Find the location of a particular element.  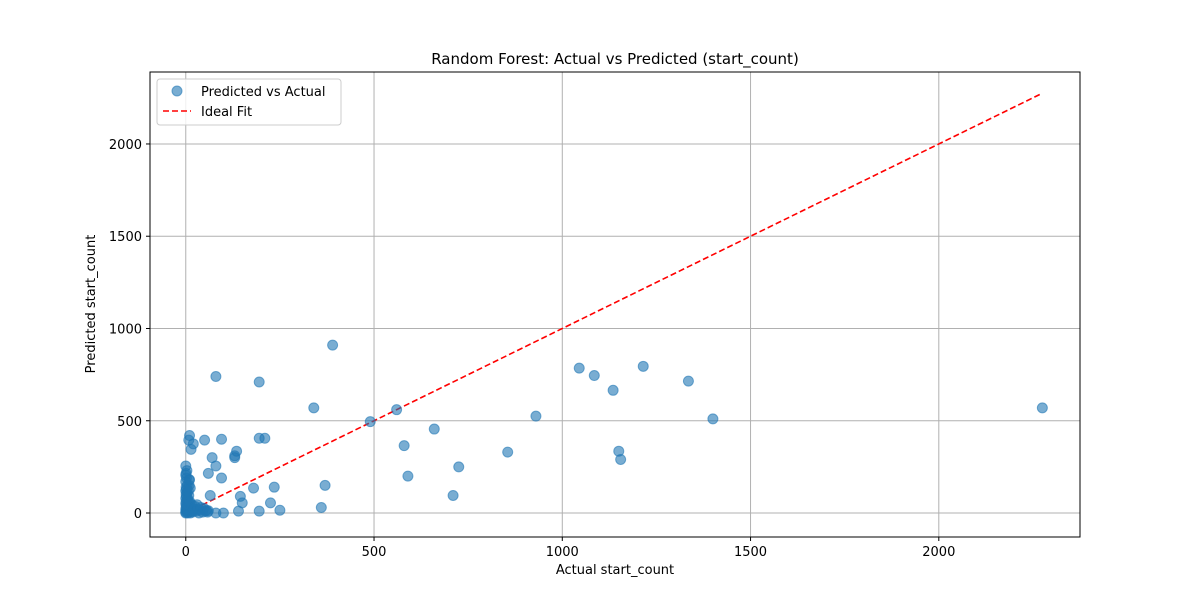

x-tick-label: 1500 is located at coordinates (750, 552).